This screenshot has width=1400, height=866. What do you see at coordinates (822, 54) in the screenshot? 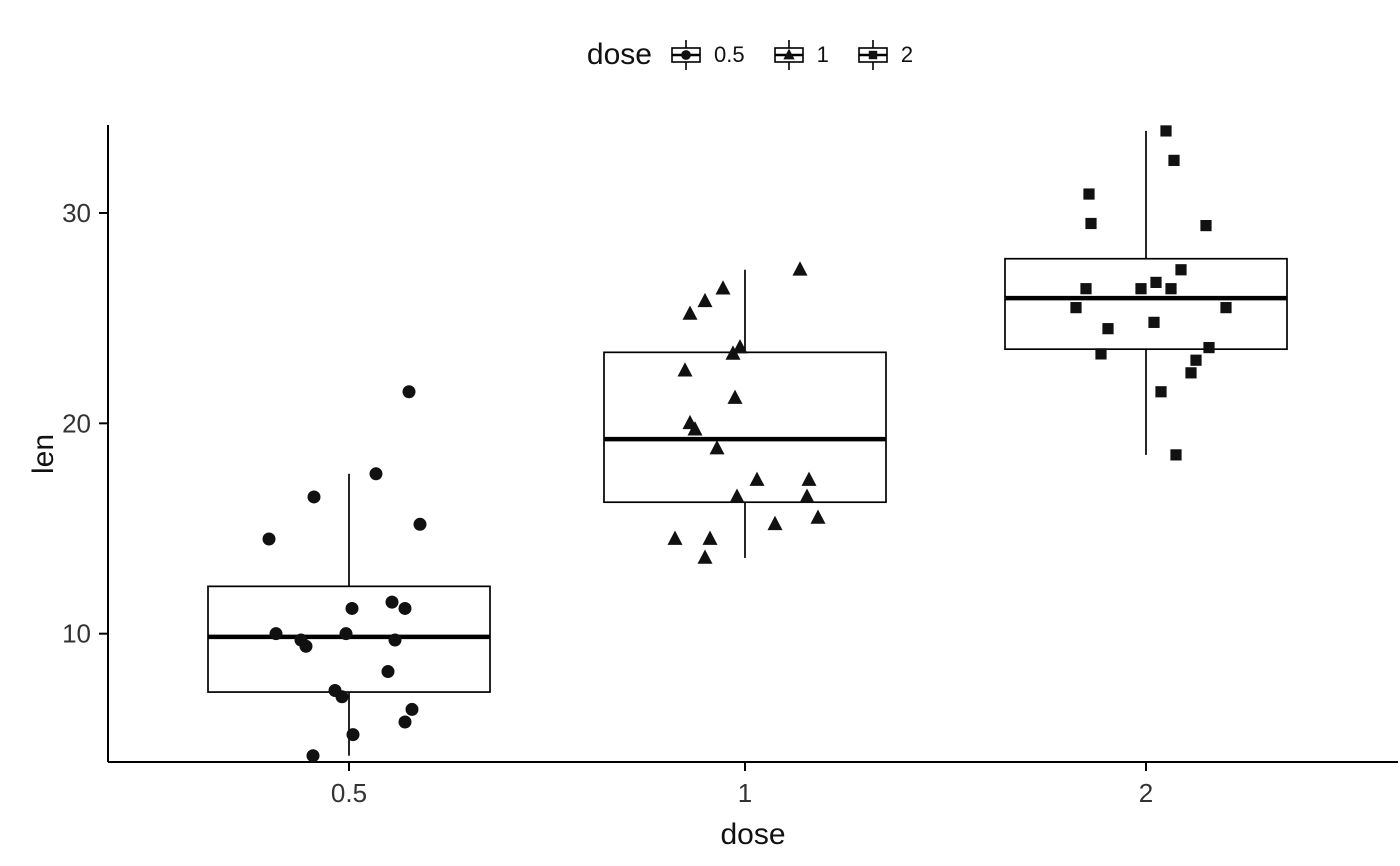
I see `legend-label: 1` at bounding box center [822, 54].